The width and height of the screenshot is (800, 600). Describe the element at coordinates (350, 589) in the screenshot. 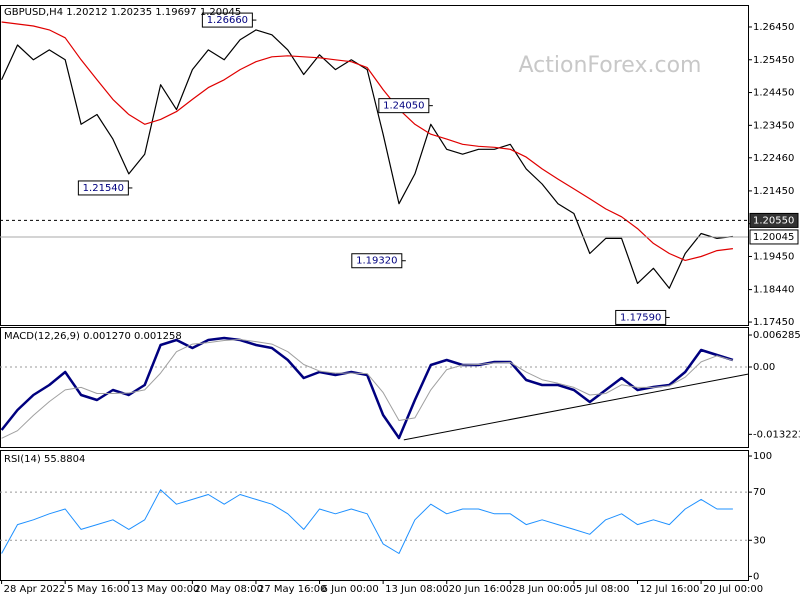

I see `x-tick-label: 6 Jun 00:00` at that location.